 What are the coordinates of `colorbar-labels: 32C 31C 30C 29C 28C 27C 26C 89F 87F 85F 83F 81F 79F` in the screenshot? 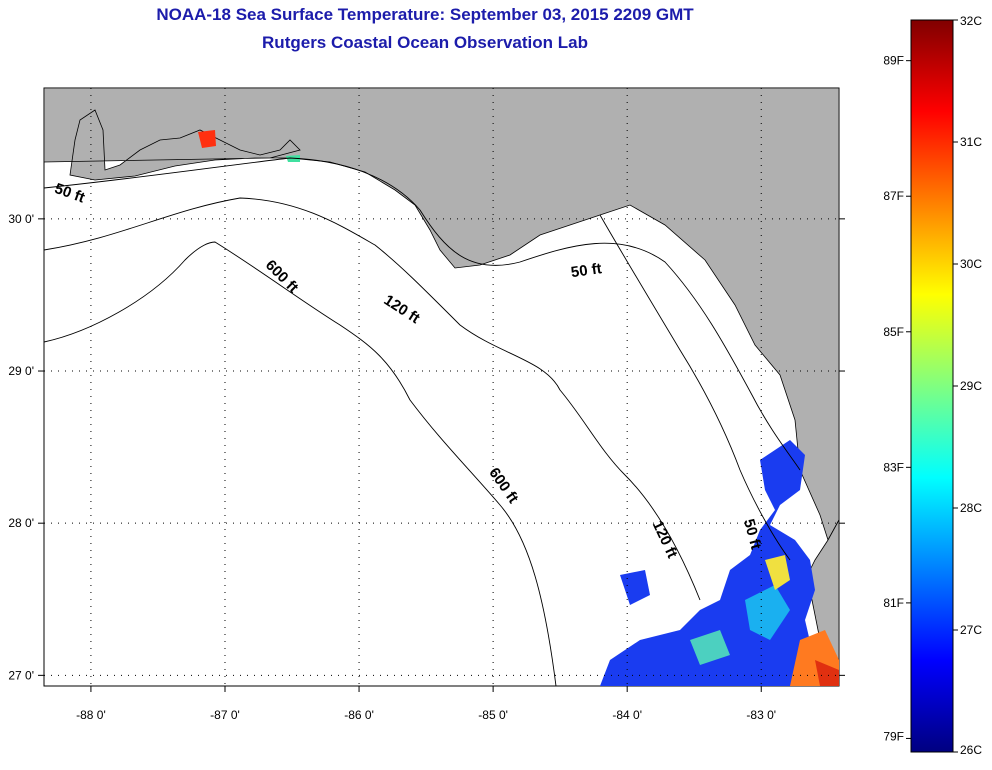 It's located at (932, 385).